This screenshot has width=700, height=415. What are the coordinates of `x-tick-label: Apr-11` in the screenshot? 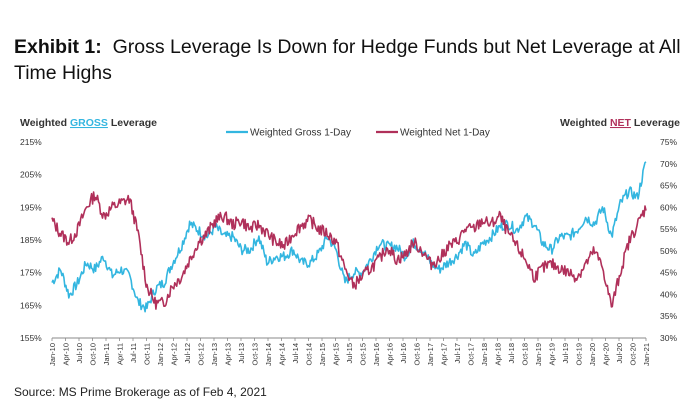 It's located at (120, 354).